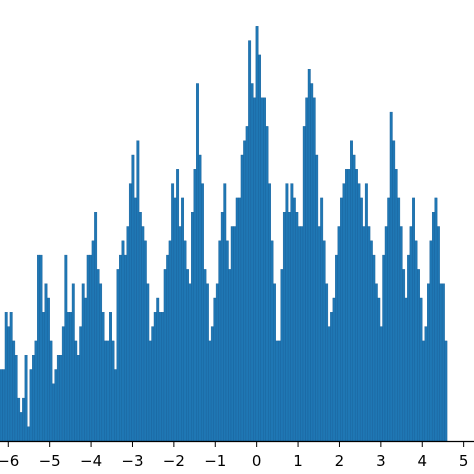  Describe the element at coordinates (257, 461) in the screenshot. I see `x-tick-label: 0` at that location.